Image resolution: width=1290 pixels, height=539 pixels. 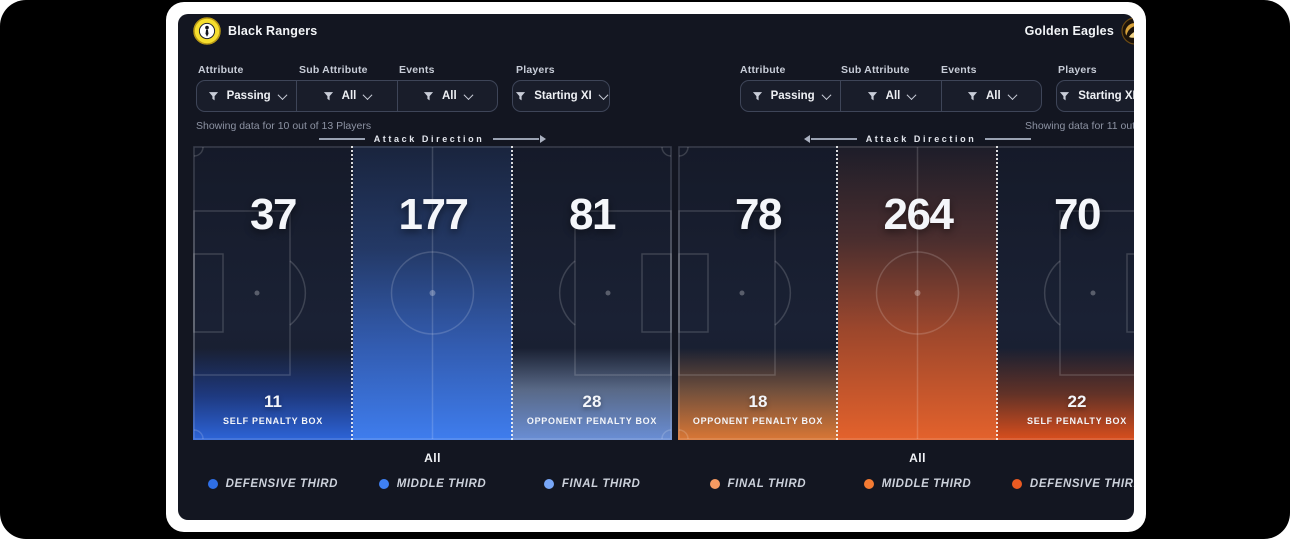 I want to click on self-penalty-box-stat: 11 SELF PENALTY BOX, so click(x=273, y=409).